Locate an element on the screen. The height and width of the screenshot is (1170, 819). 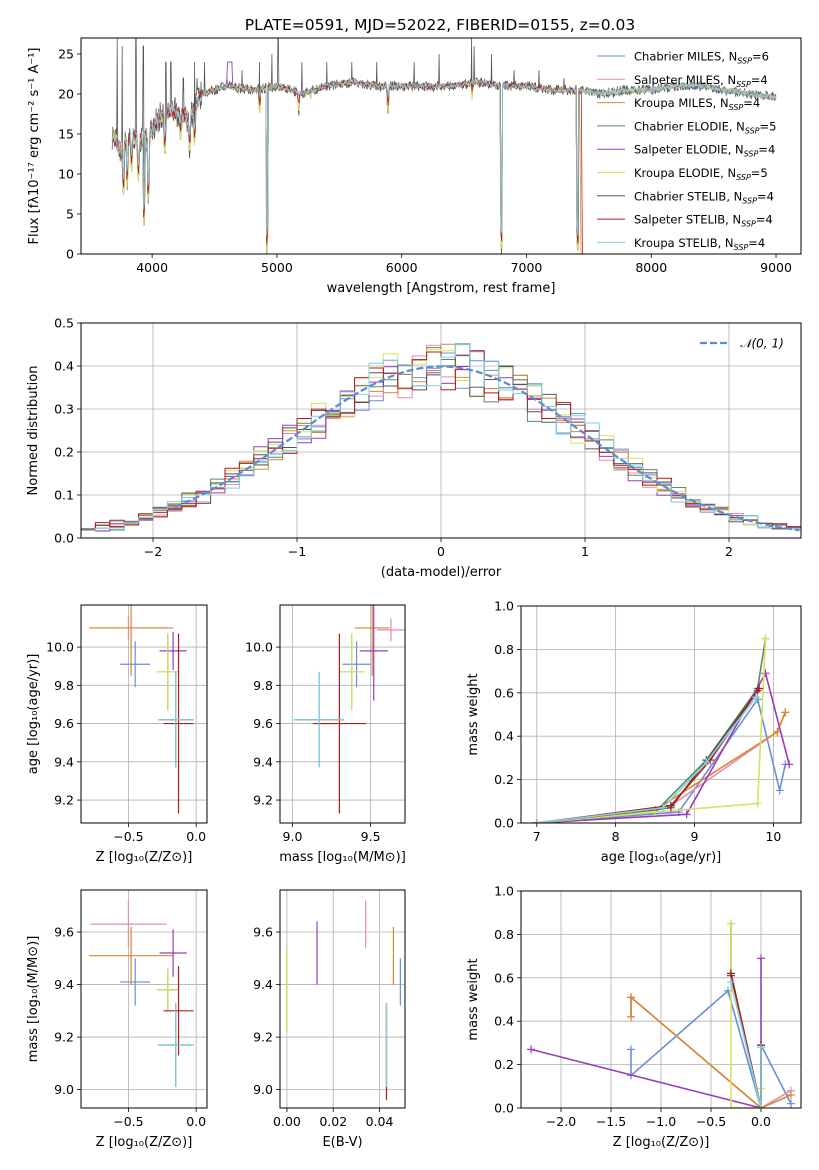
y-tick-label: 0 is located at coordinates (70, 254).